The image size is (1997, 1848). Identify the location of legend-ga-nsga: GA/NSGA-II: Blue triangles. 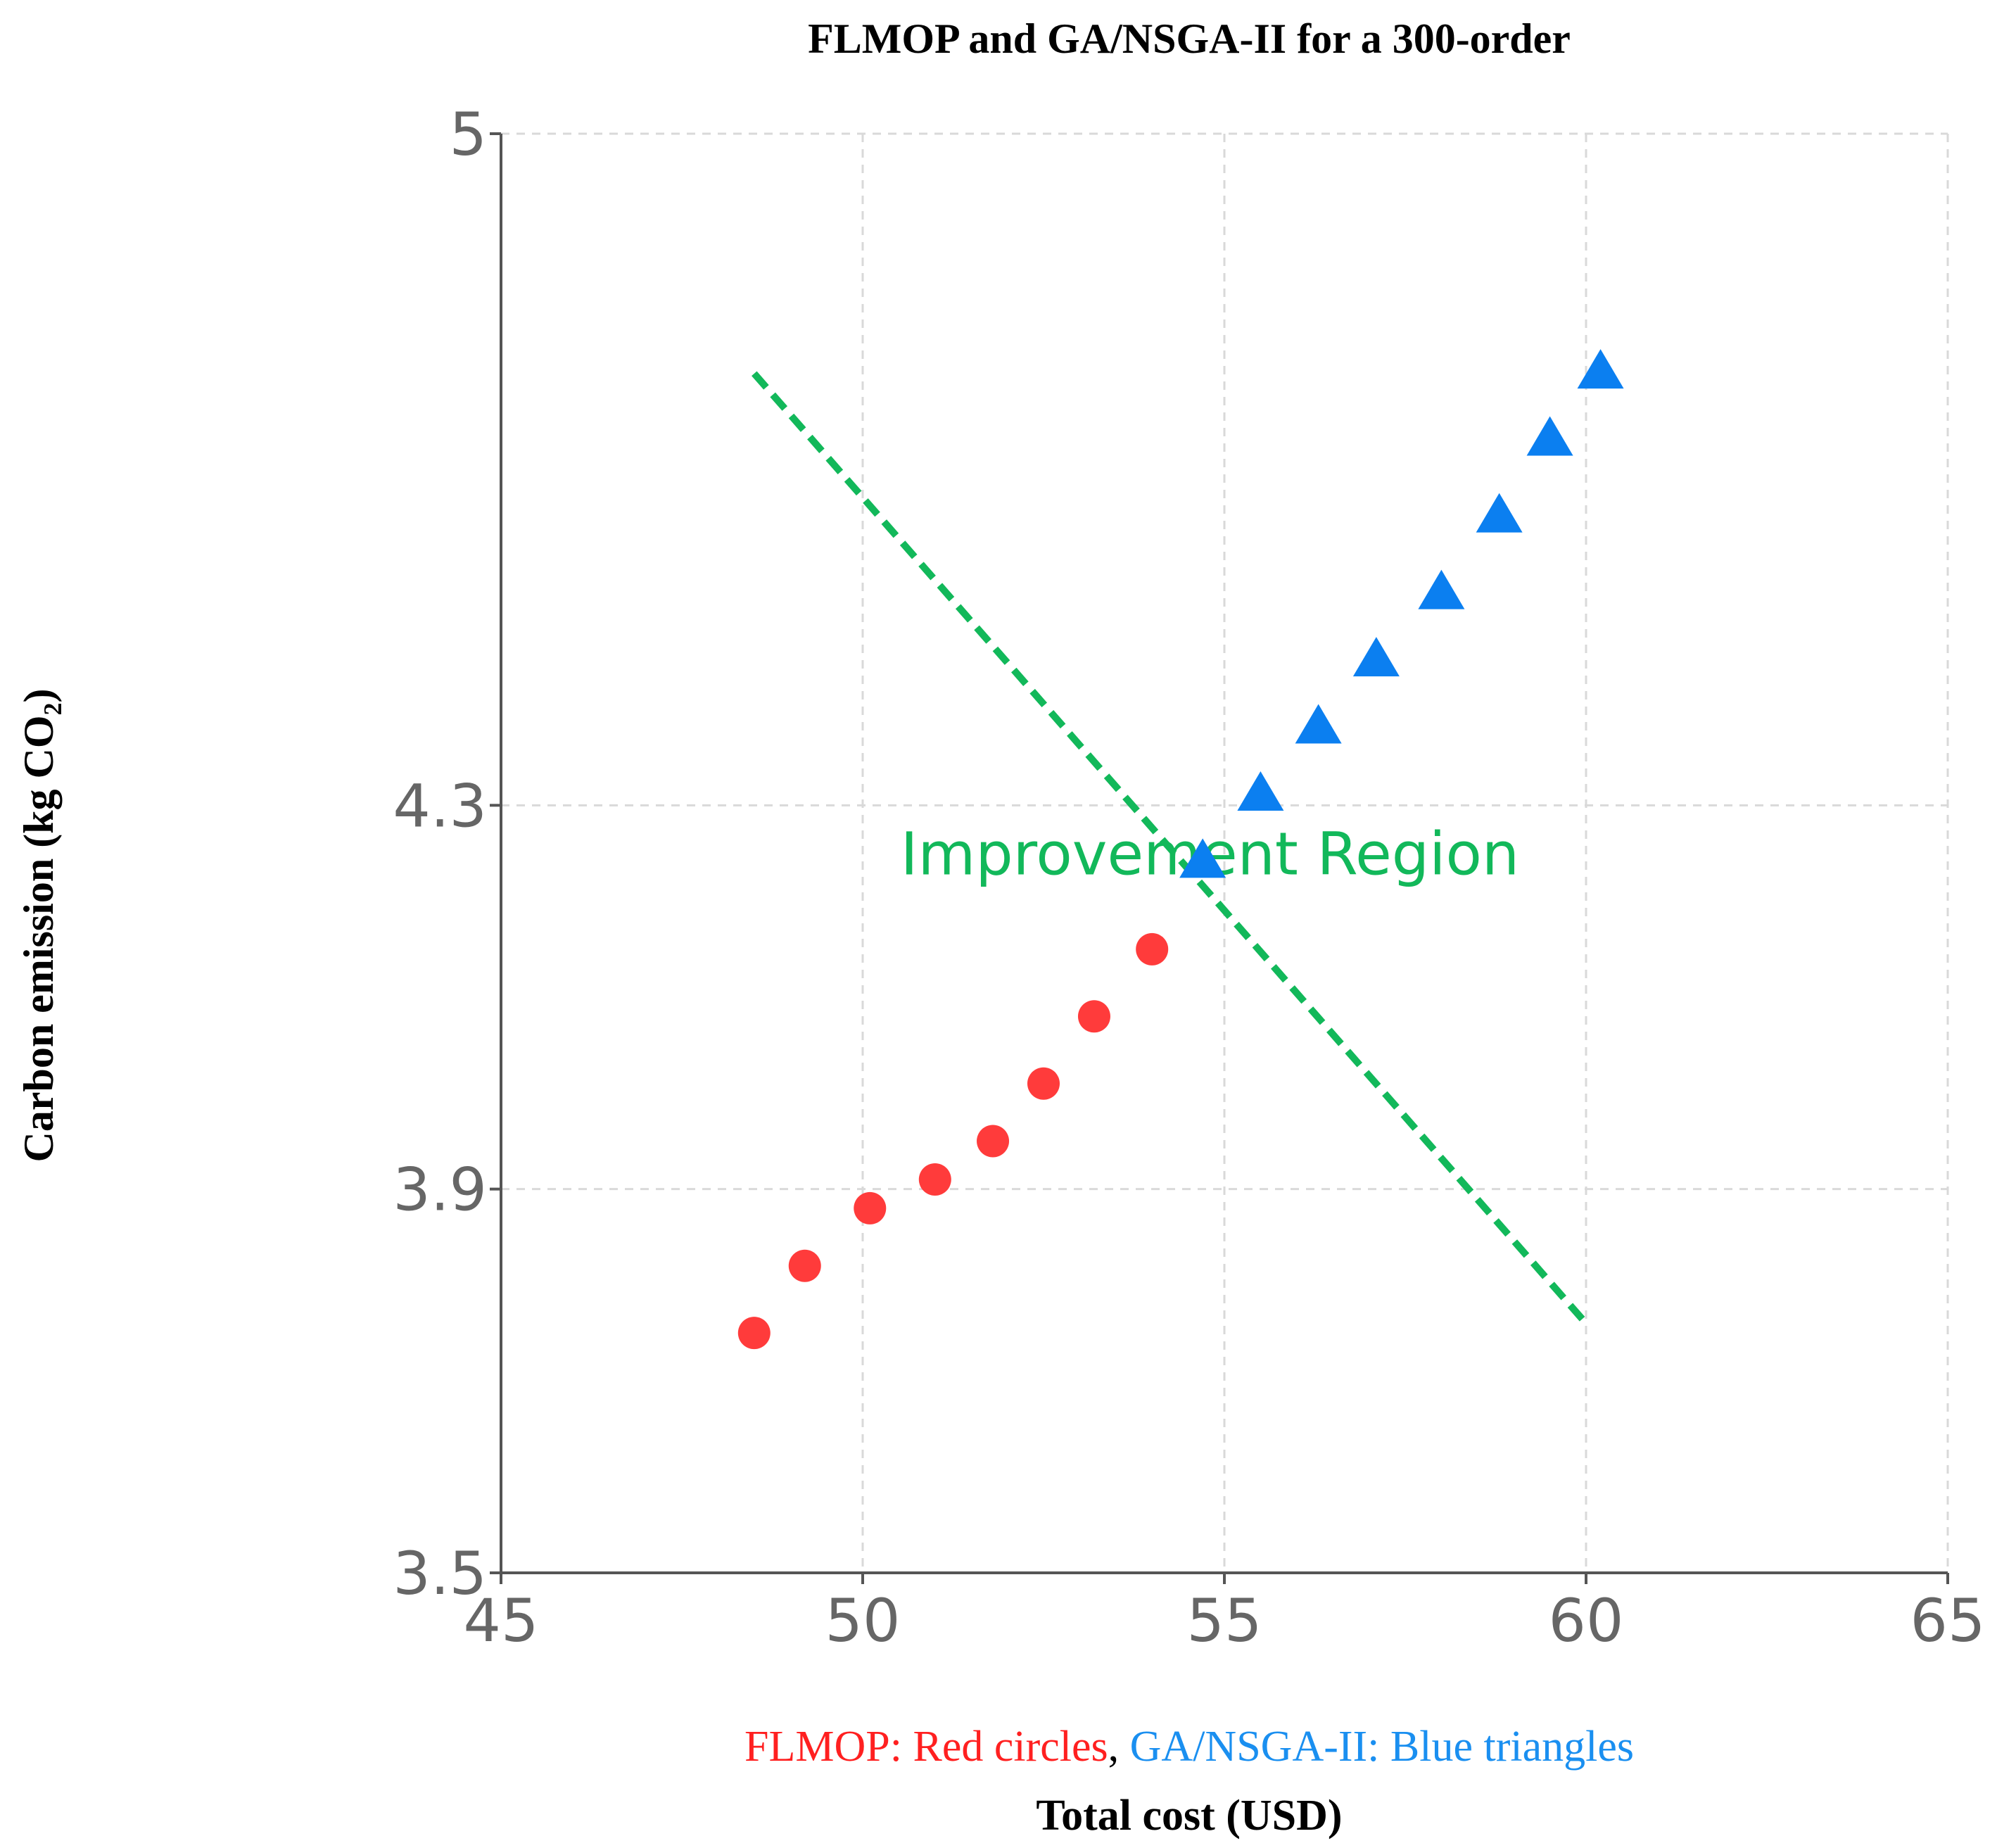
(1382, 1747).